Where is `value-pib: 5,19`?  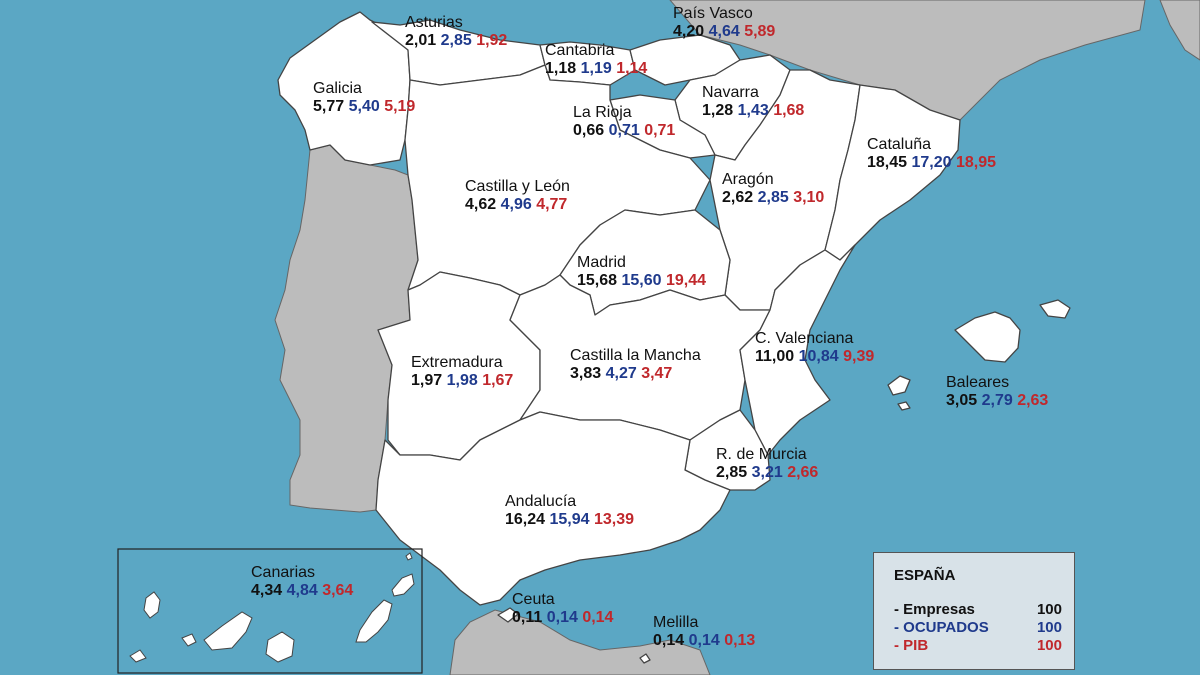
value-pib: 5,19 is located at coordinates (400, 106).